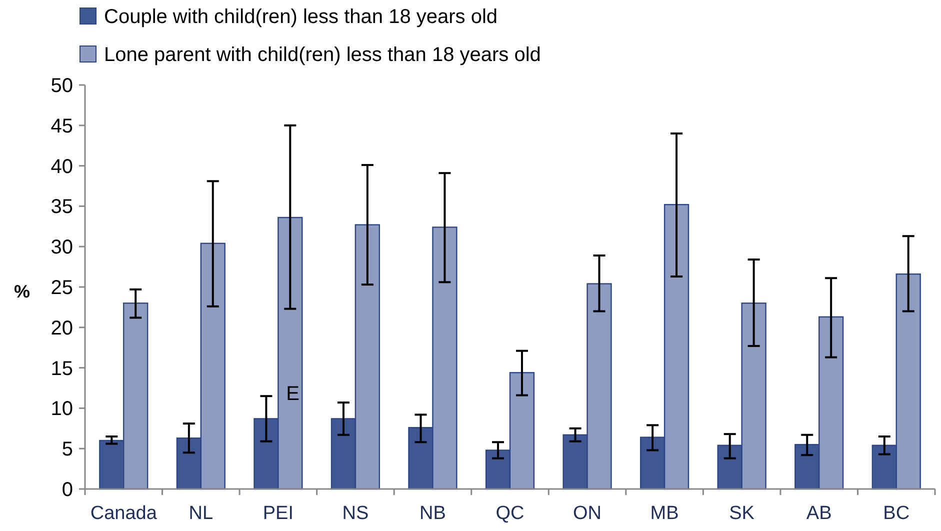  Describe the element at coordinates (587, 513) in the screenshot. I see `x-tick-label: ON` at that location.